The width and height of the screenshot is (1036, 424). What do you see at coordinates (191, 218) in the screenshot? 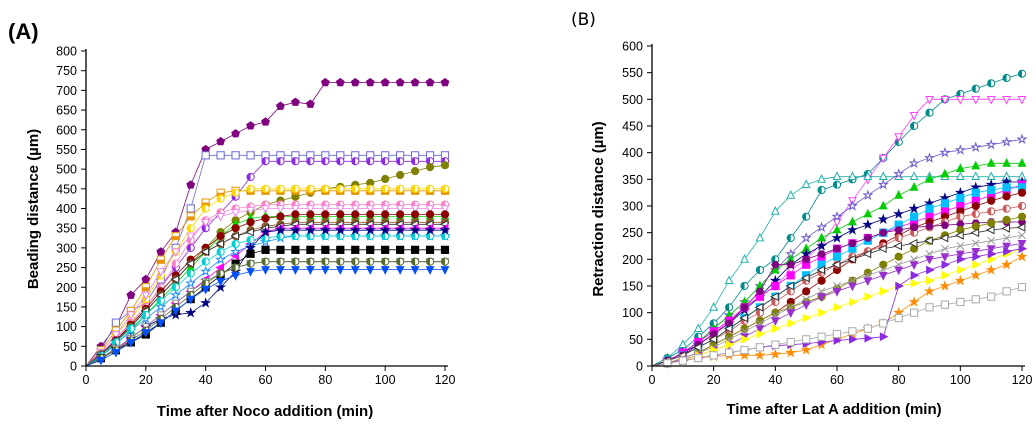
I see `data-point-a-5-7-fill` at bounding box center [191, 218].